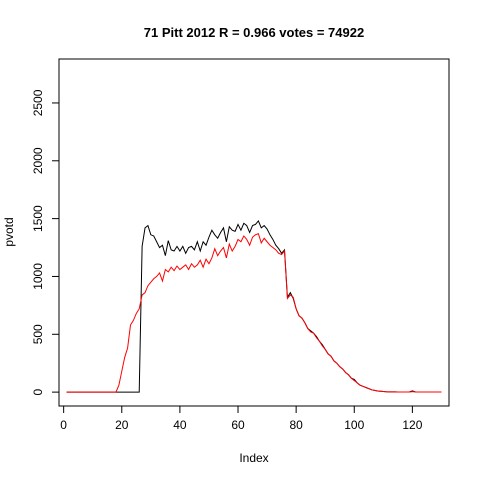 The height and width of the screenshot is (480, 480). What do you see at coordinates (238, 425) in the screenshot?
I see `x-tick-label: 60` at bounding box center [238, 425].